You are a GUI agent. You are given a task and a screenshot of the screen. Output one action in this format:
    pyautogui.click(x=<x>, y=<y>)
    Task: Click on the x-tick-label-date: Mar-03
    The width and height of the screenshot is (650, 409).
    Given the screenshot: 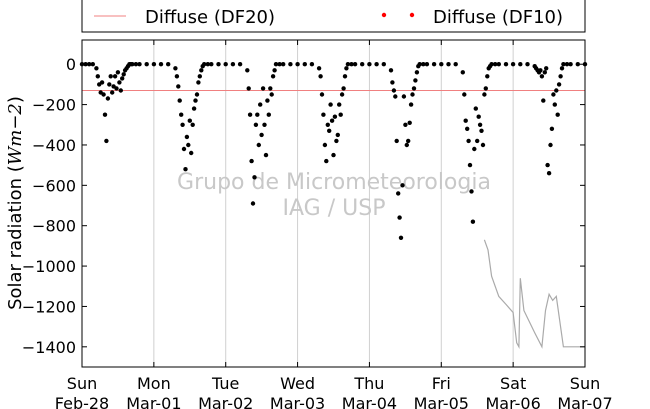 What is the action you would take?
    pyautogui.click(x=297, y=401)
    